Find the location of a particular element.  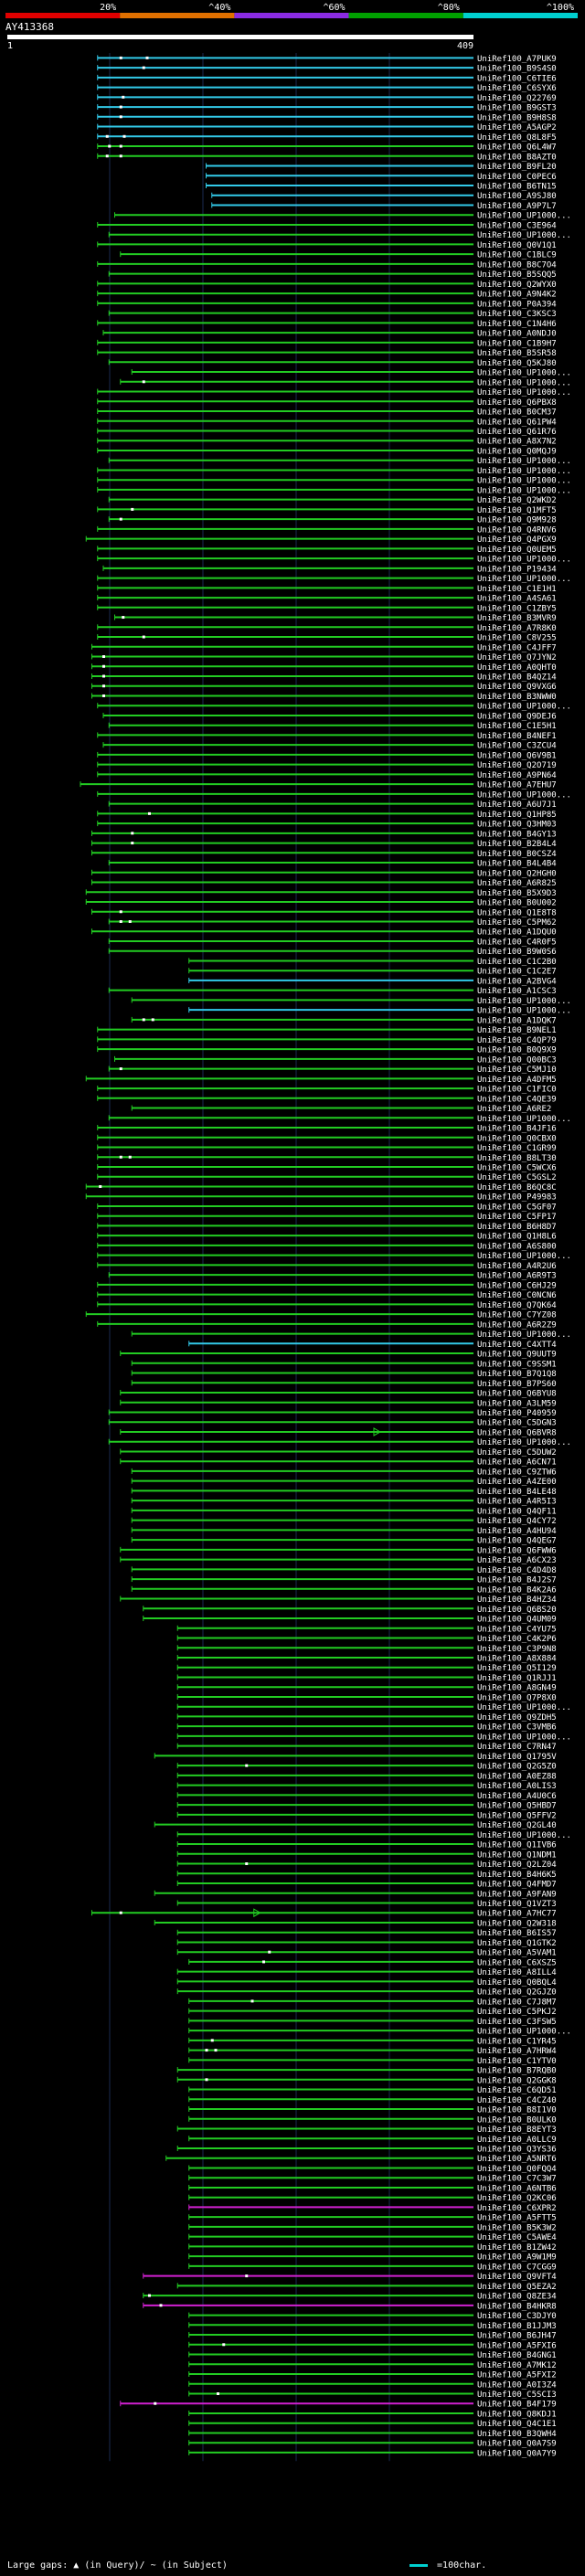

hit-label: UniRef100_Q9DEJ6 is located at coordinates (517, 716).